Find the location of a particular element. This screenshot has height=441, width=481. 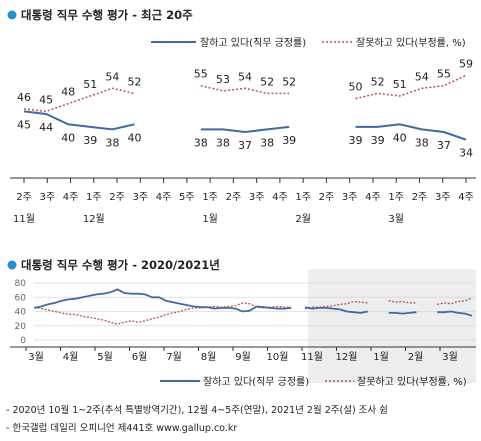

bottom-month-label: 8월 is located at coordinates (209, 357).